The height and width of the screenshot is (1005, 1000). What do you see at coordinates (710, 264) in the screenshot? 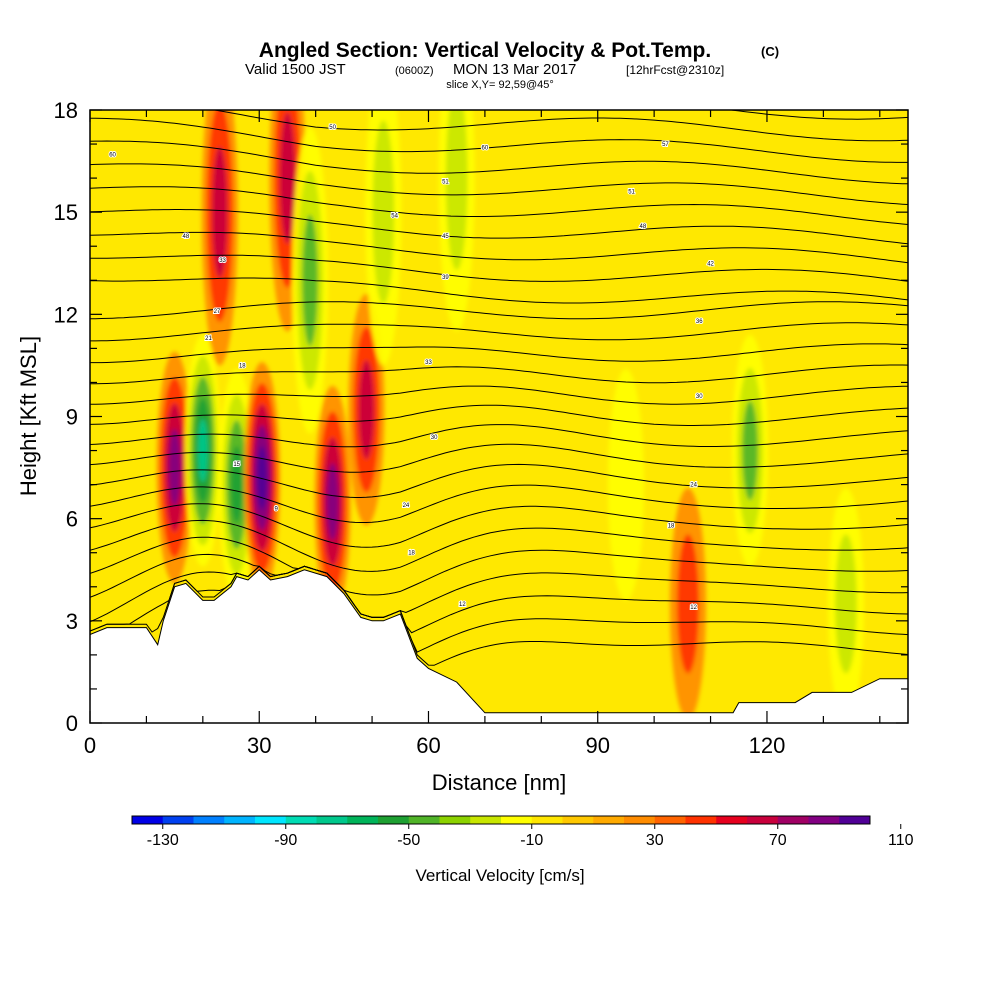
I see `isentrope-label: 42` at bounding box center [710, 264].